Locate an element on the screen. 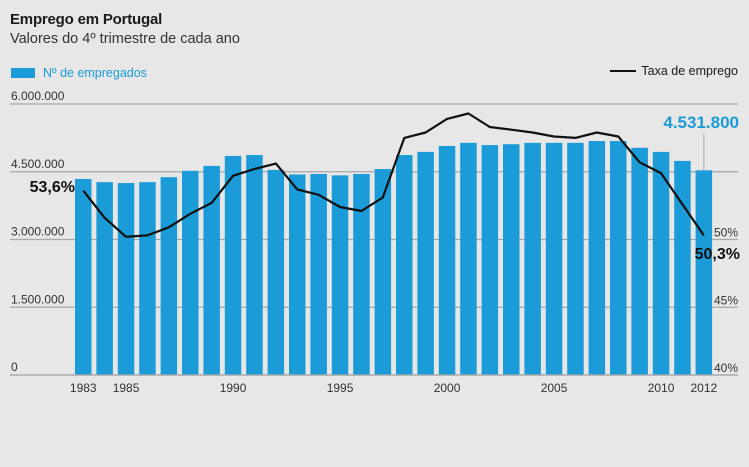 This screenshot has width=749, height=467. bar-1988 is located at coordinates (190, 272).